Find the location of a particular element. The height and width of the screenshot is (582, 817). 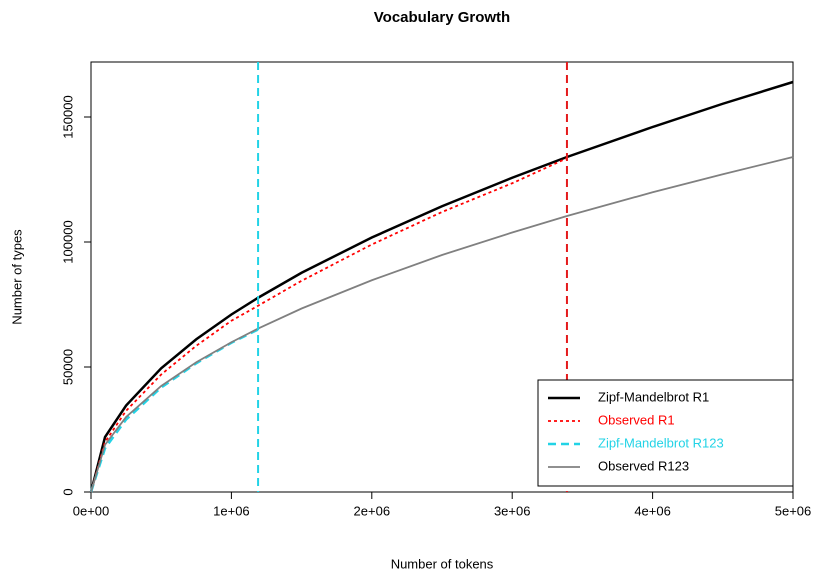

x-tick-label: 4e+06 is located at coordinates (652, 510).